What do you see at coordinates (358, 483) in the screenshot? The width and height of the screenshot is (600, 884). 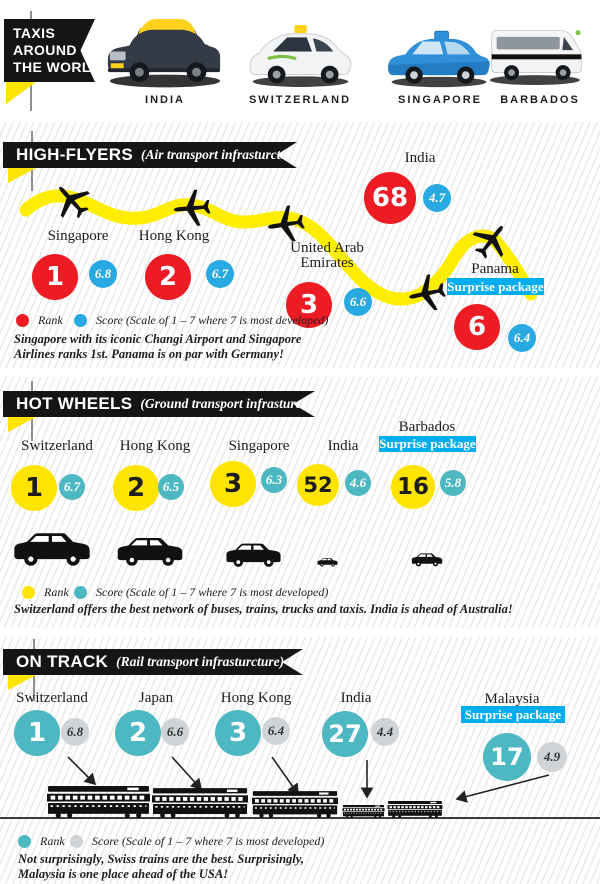 I see `ground-score-circle: 4.6` at bounding box center [358, 483].